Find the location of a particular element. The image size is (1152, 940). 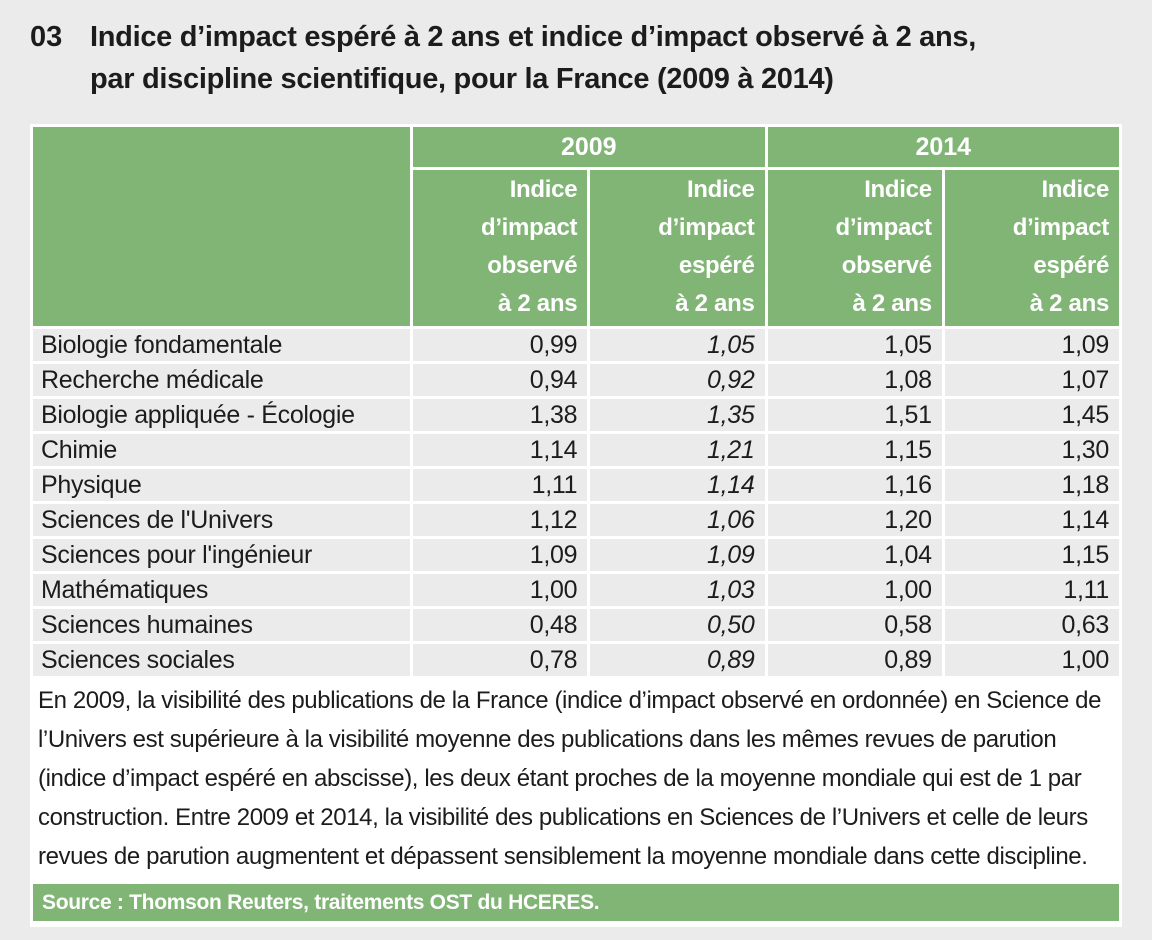

row-label: Sciences pour l'ingénieur is located at coordinates (221, 555).